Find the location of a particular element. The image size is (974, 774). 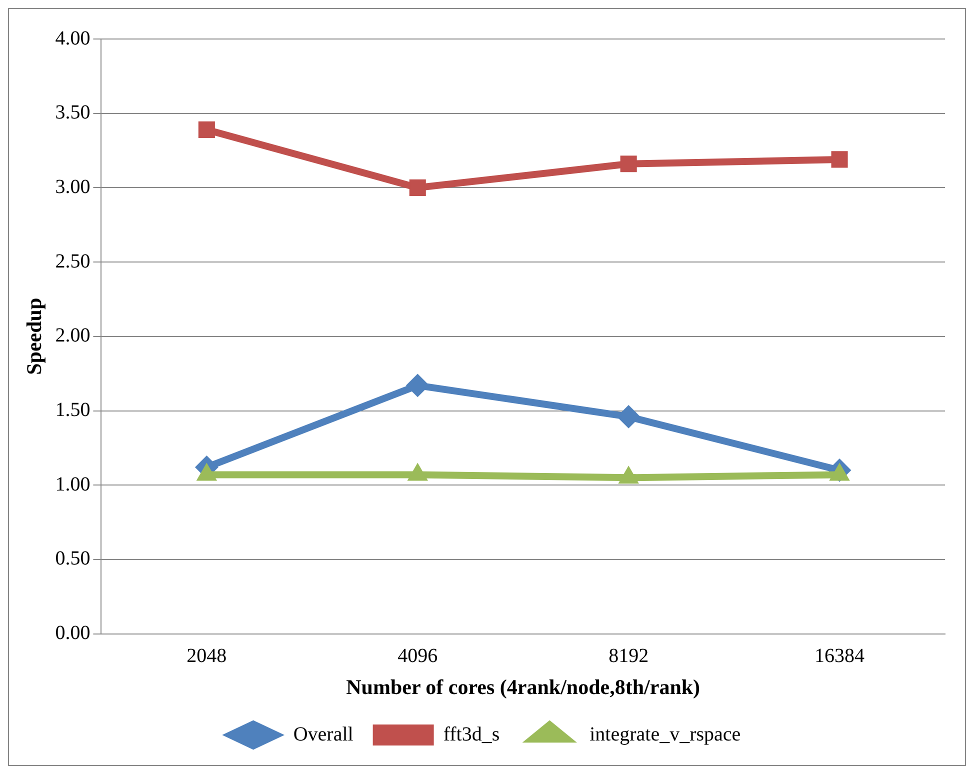

y-tick-label: 0.00 is located at coordinates (72, 633).